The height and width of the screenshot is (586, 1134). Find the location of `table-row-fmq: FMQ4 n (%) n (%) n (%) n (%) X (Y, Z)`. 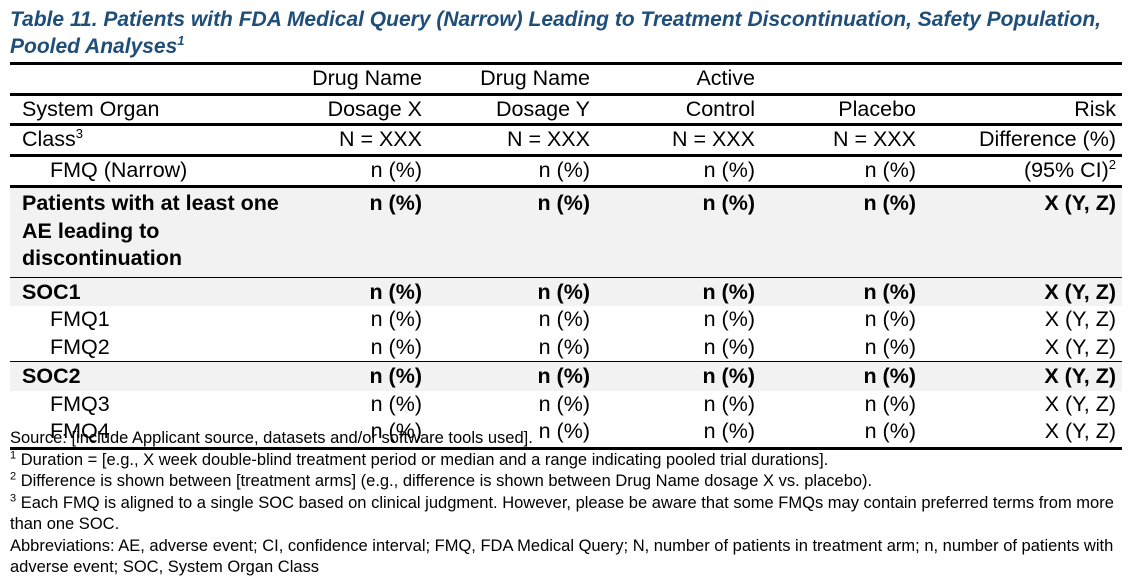

table-row-fmq: FMQ4 n (%) n (%) n (%) n (%) X (Y, Z) is located at coordinates (566, 433).